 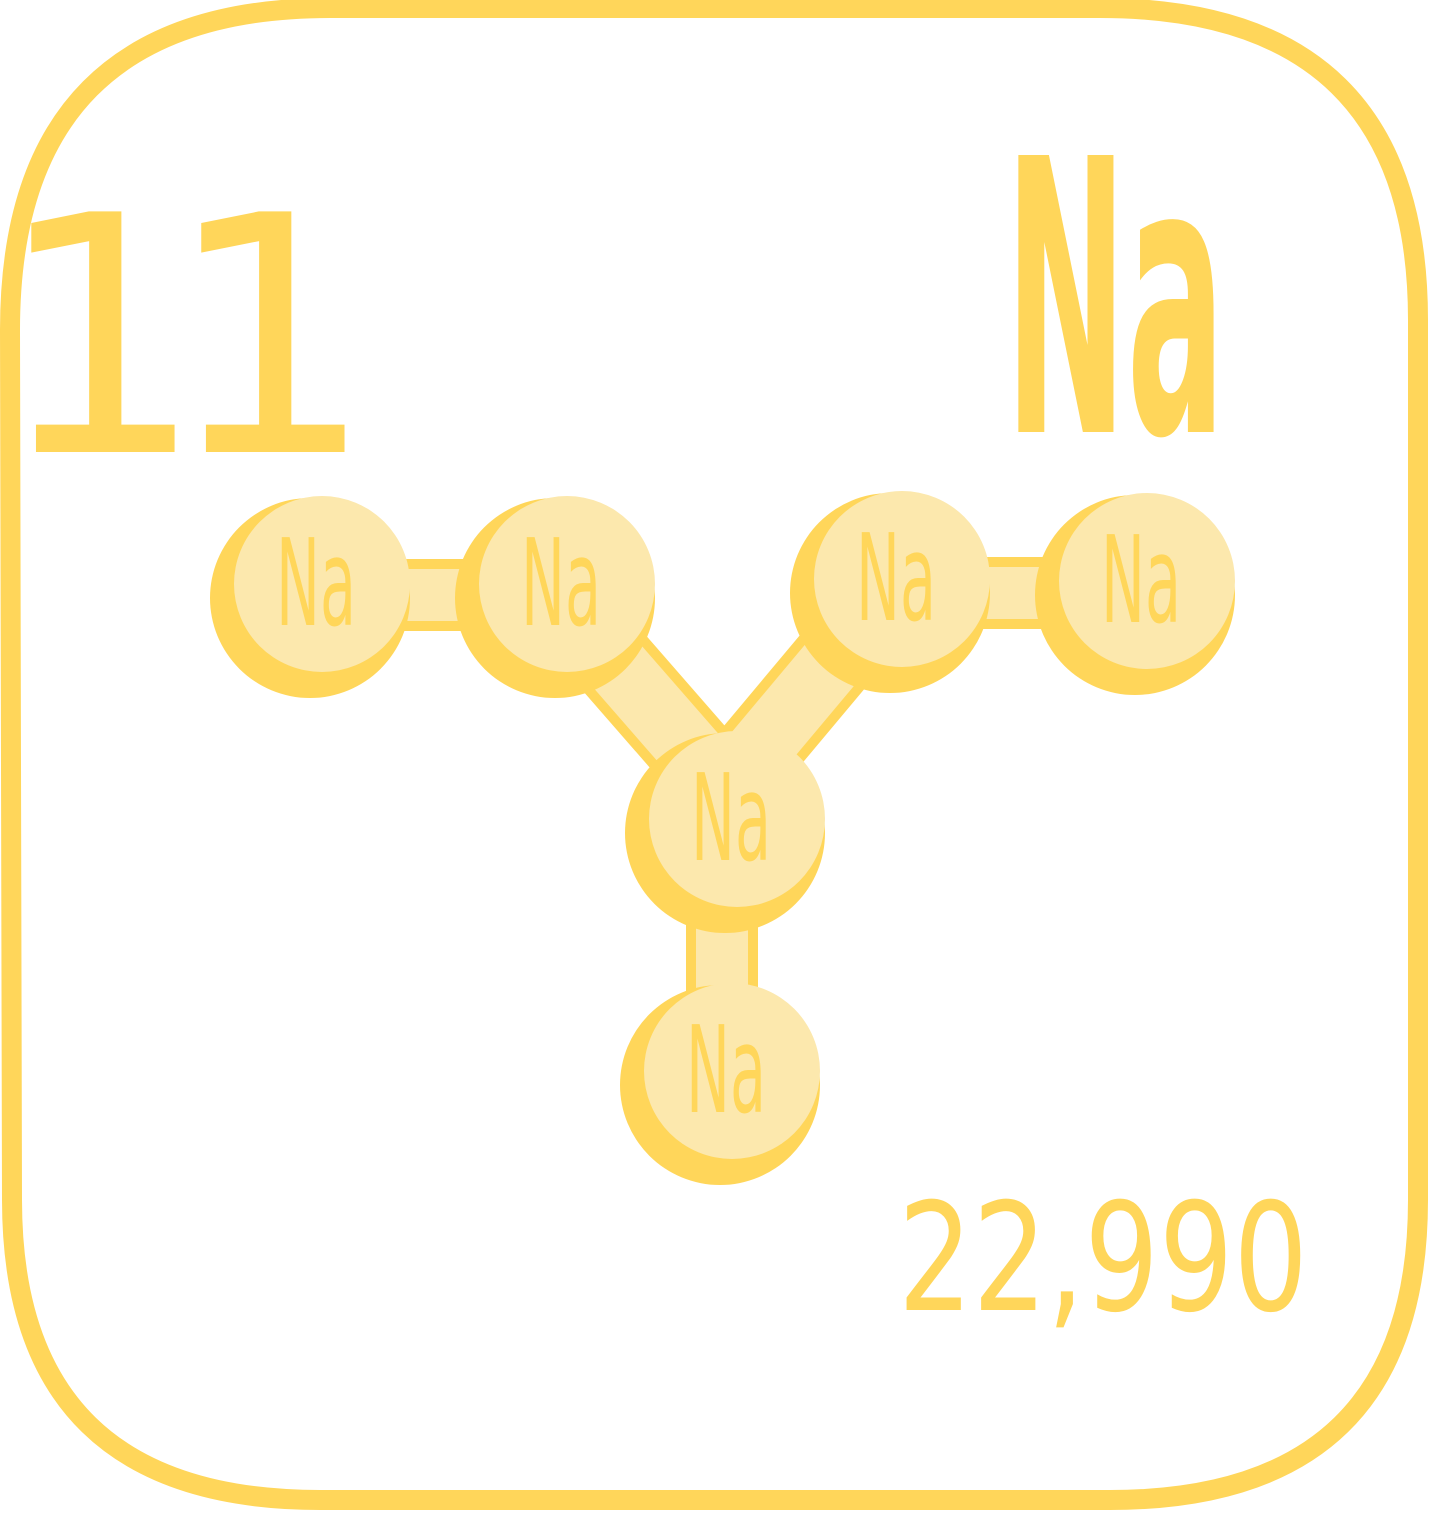 I want to click on atom-right-inner: Na, so click(x=890, y=592).